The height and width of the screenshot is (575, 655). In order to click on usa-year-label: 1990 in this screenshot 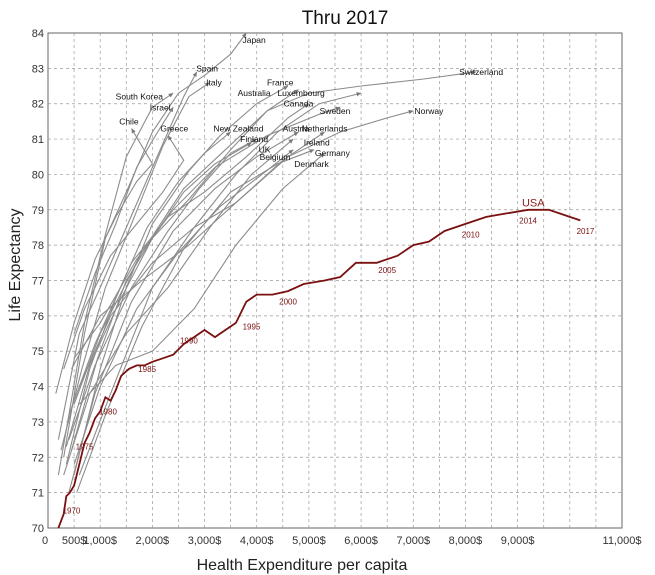, I will do `click(189, 341)`.